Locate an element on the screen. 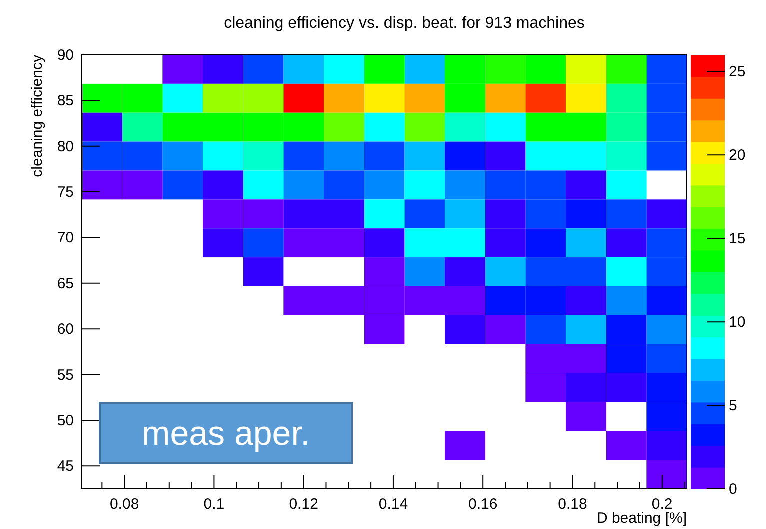  chart-title: cleaning efficiency vs. disp. beat. for 913 machines is located at coordinates (404, 23).